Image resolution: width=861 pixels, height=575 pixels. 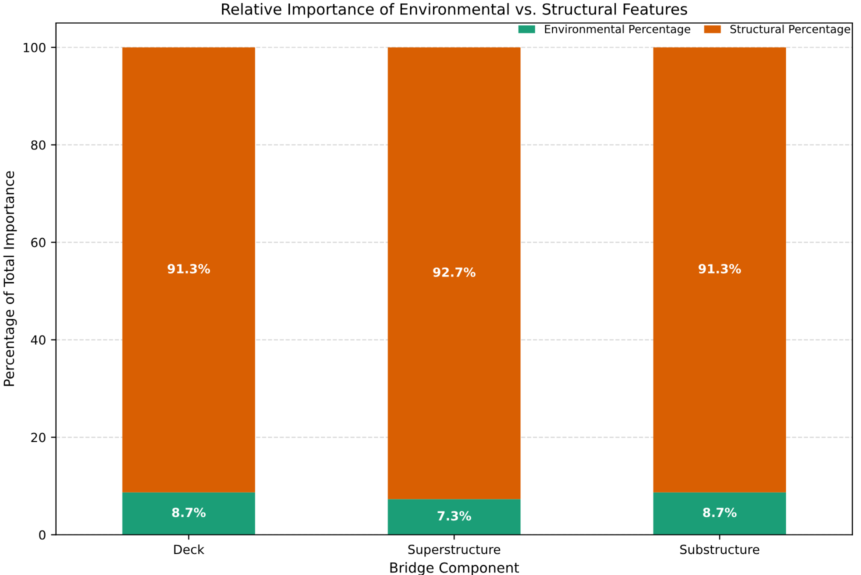 What do you see at coordinates (38, 340) in the screenshot?
I see `y-tick-label: 40` at bounding box center [38, 340].